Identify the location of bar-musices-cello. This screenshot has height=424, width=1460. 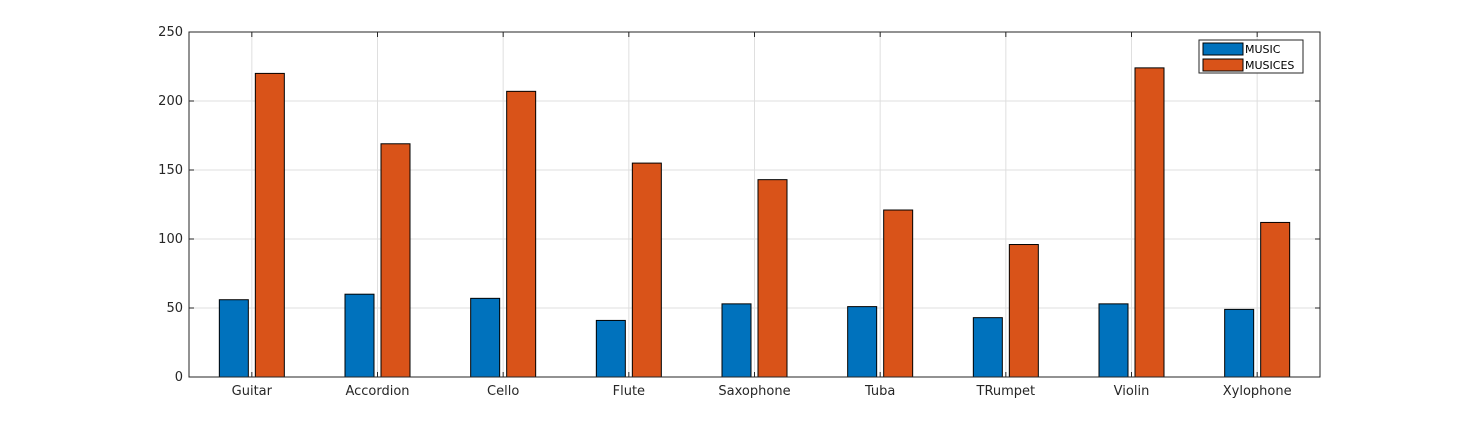
(521, 234).